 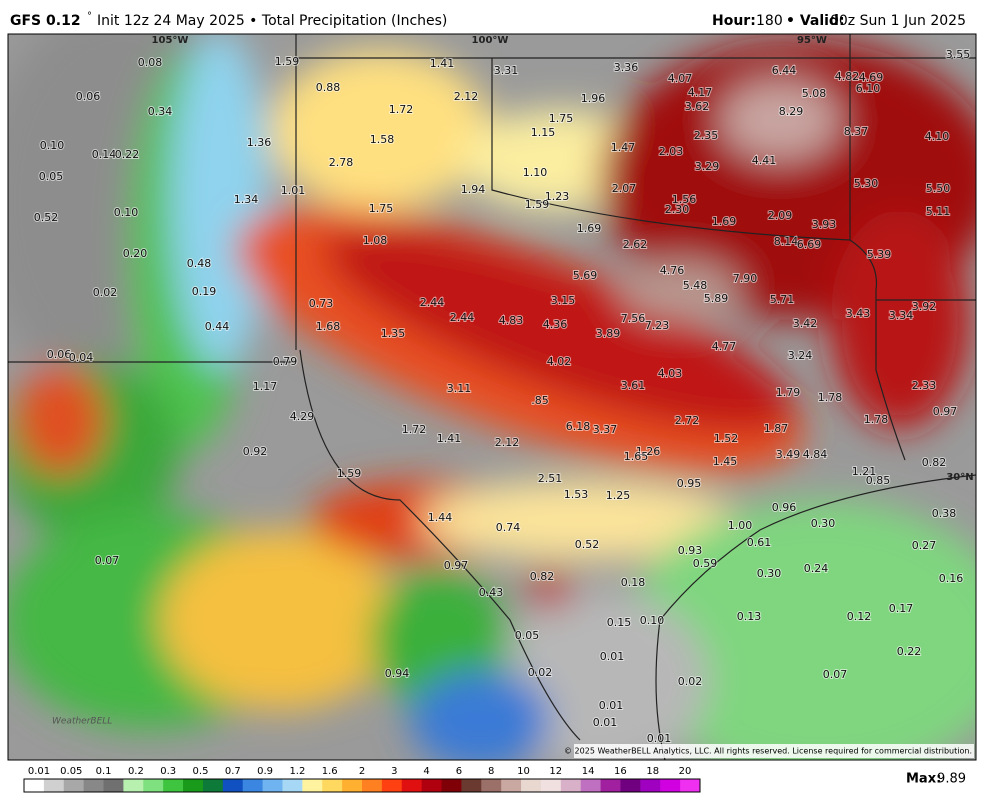 What do you see at coordinates (199, 263) in the screenshot?
I see `precip-value: 0.48` at bounding box center [199, 263].